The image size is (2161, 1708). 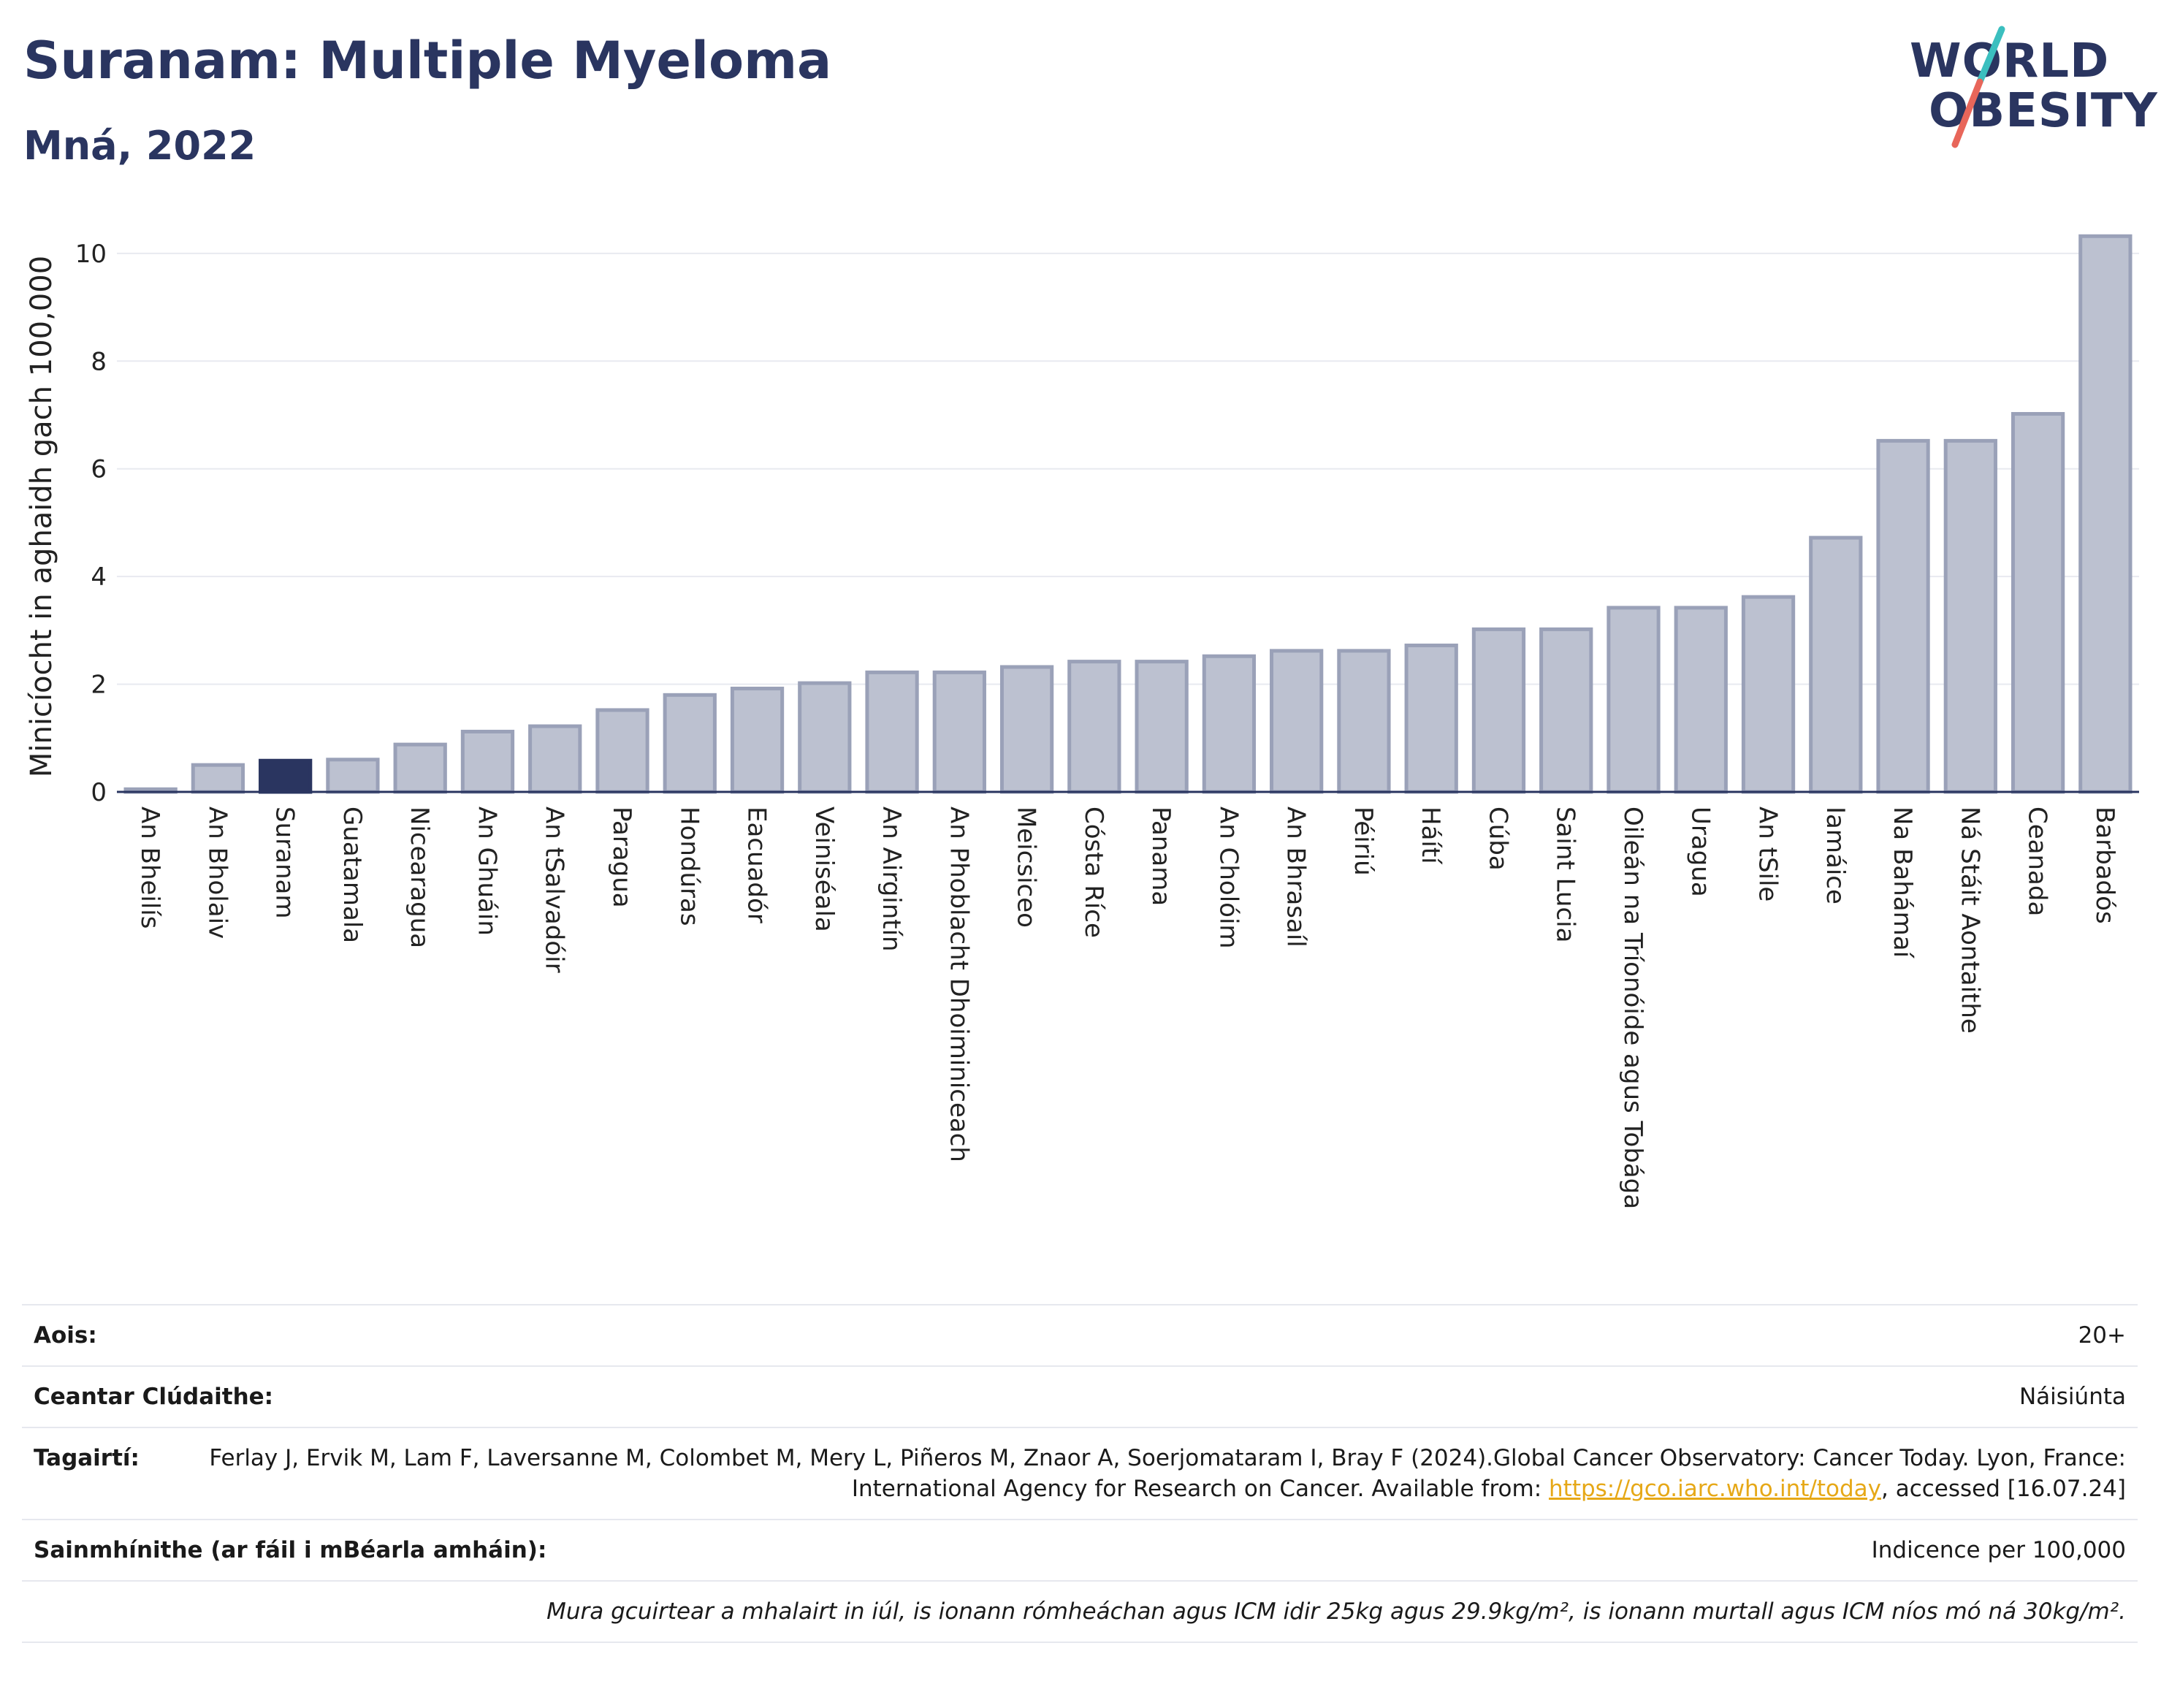 What do you see at coordinates (290, 1550) in the screenshot?
I see `definitions-label: Sainmhínithe (ar fáil i mBéarla amháin):` at bounding box center [290, 1550].